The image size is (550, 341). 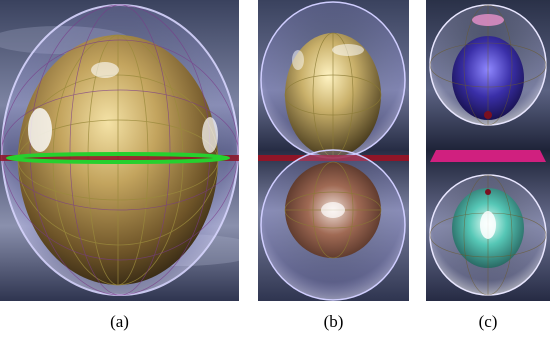 I want to click on caption-c: (c), so click(x=488, y=321).